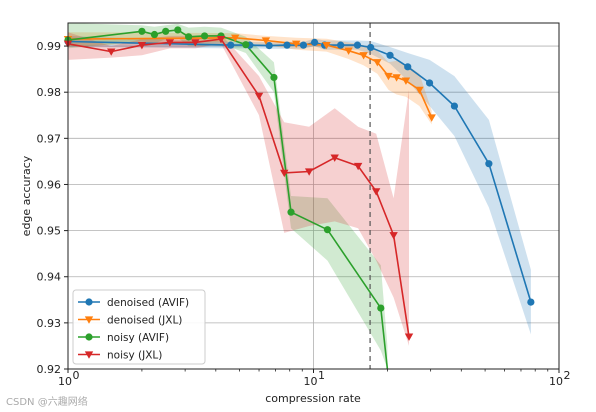 The width and height of the screenshot is (596, 412). I want to click on y-tick-label: 0.92, so click(49, 369).